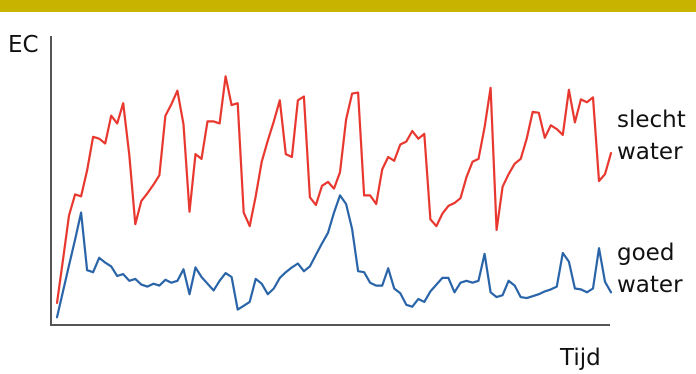 This screenshot has width=696, height=374. I want to click on series-label-water-good: water, so click(650, 285).